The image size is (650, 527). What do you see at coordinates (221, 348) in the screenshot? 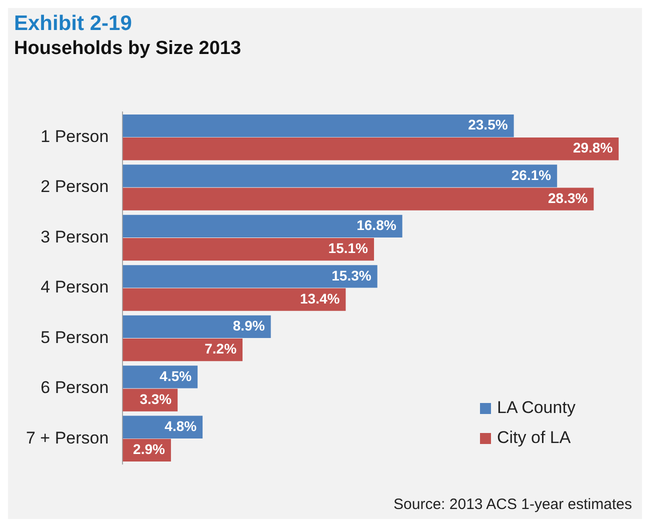
I see `data-label: 7.2%` at bounding box center [221, 348].